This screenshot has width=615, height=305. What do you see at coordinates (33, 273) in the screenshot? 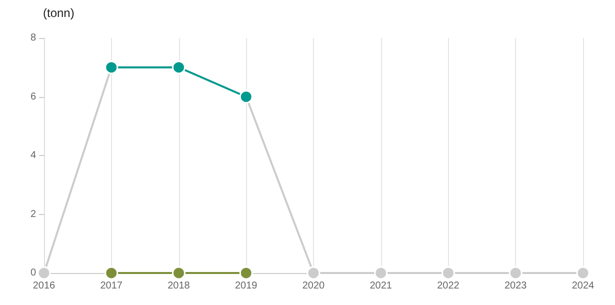
I see `y-tick-label: 0` at bounding box center [33, 273].